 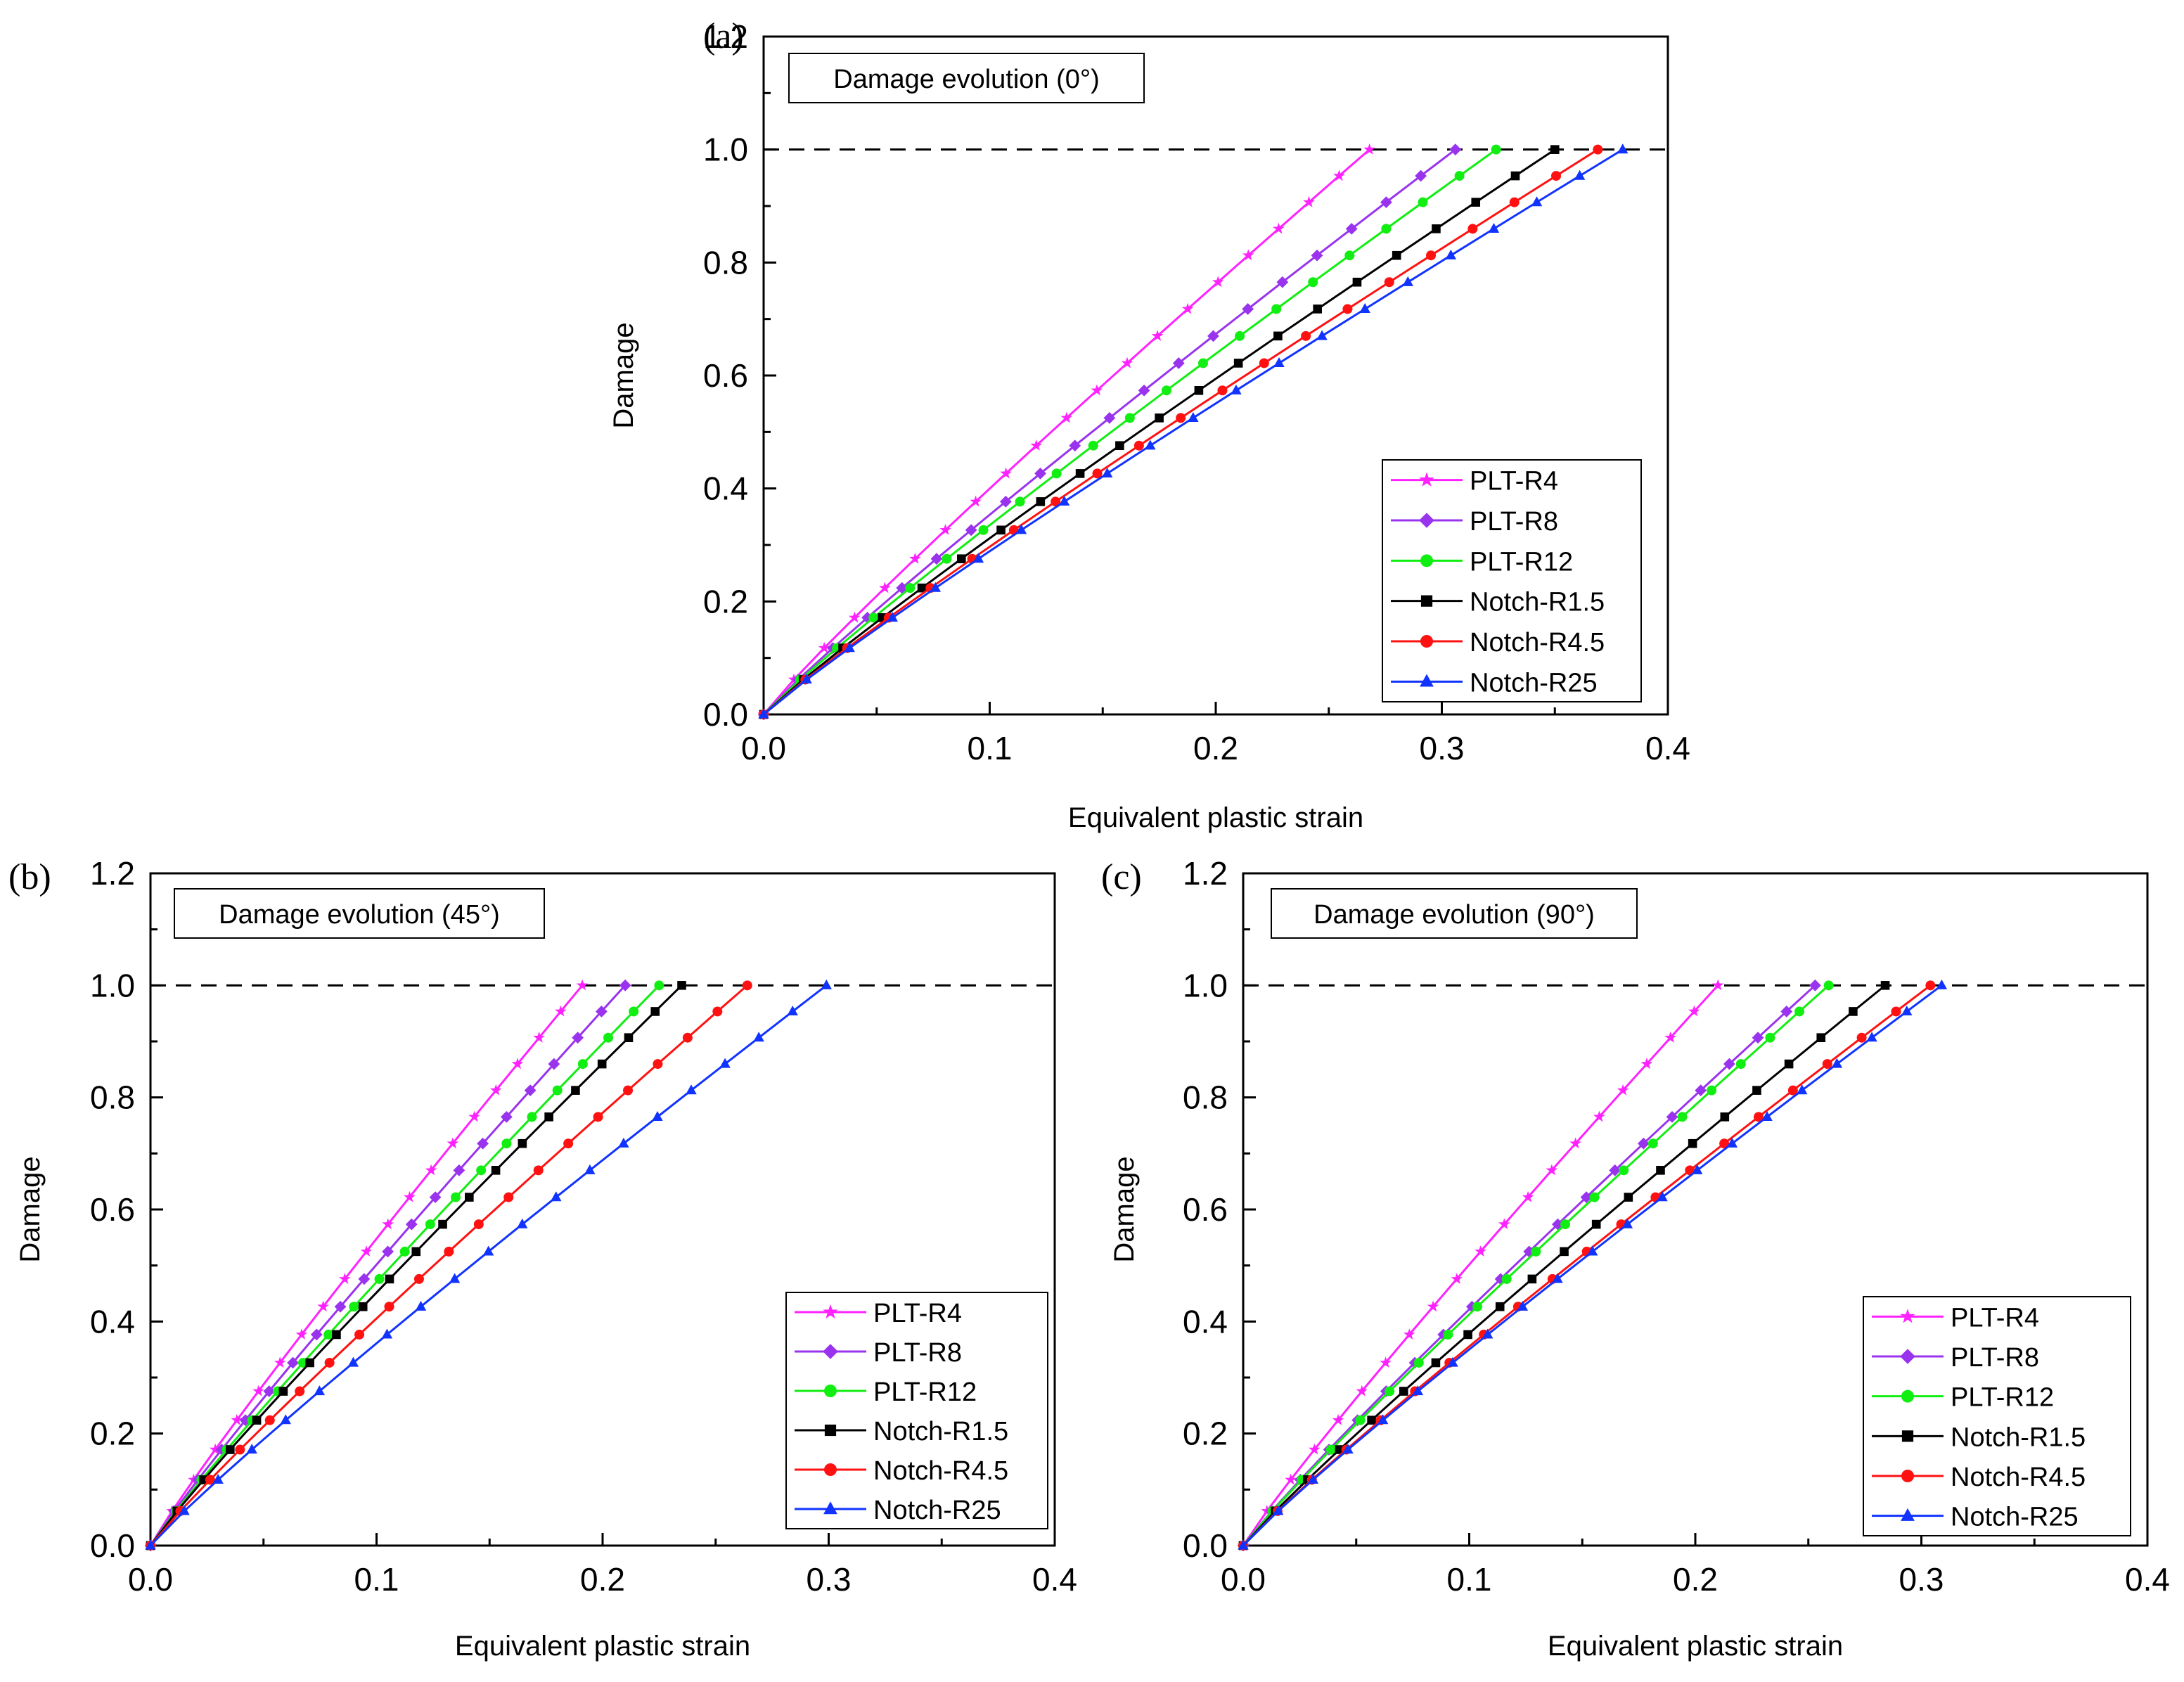 I want to click on chart-title: Damage evolution (90°), so click(x=1454, y=915).